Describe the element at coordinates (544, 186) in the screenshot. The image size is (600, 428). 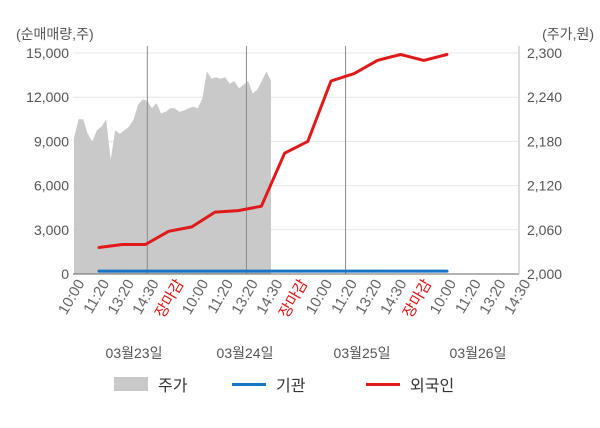
I see `right-tick-label: 2,120` at that location.